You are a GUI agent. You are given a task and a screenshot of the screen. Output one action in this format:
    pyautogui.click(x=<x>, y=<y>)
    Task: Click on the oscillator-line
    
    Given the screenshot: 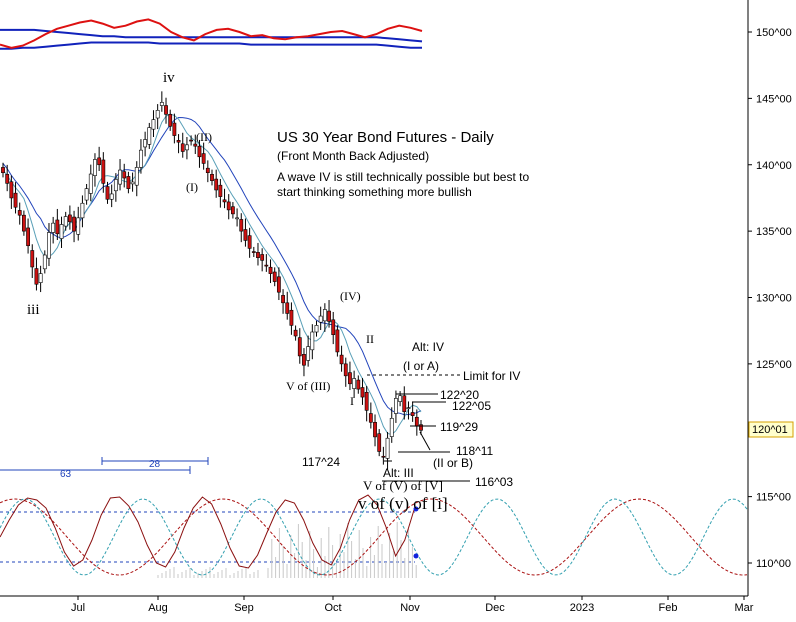 What is the action you would take?
    pyautogui.click(x=211, y=33)
    